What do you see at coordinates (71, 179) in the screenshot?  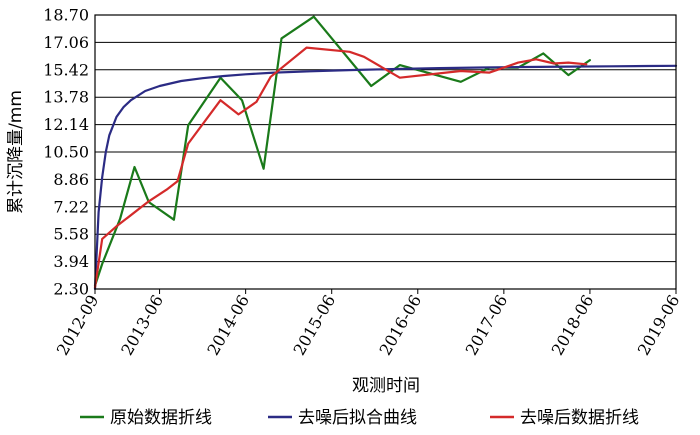 I see `y-tick-label: 8.86` at bounding box center [71, 179].